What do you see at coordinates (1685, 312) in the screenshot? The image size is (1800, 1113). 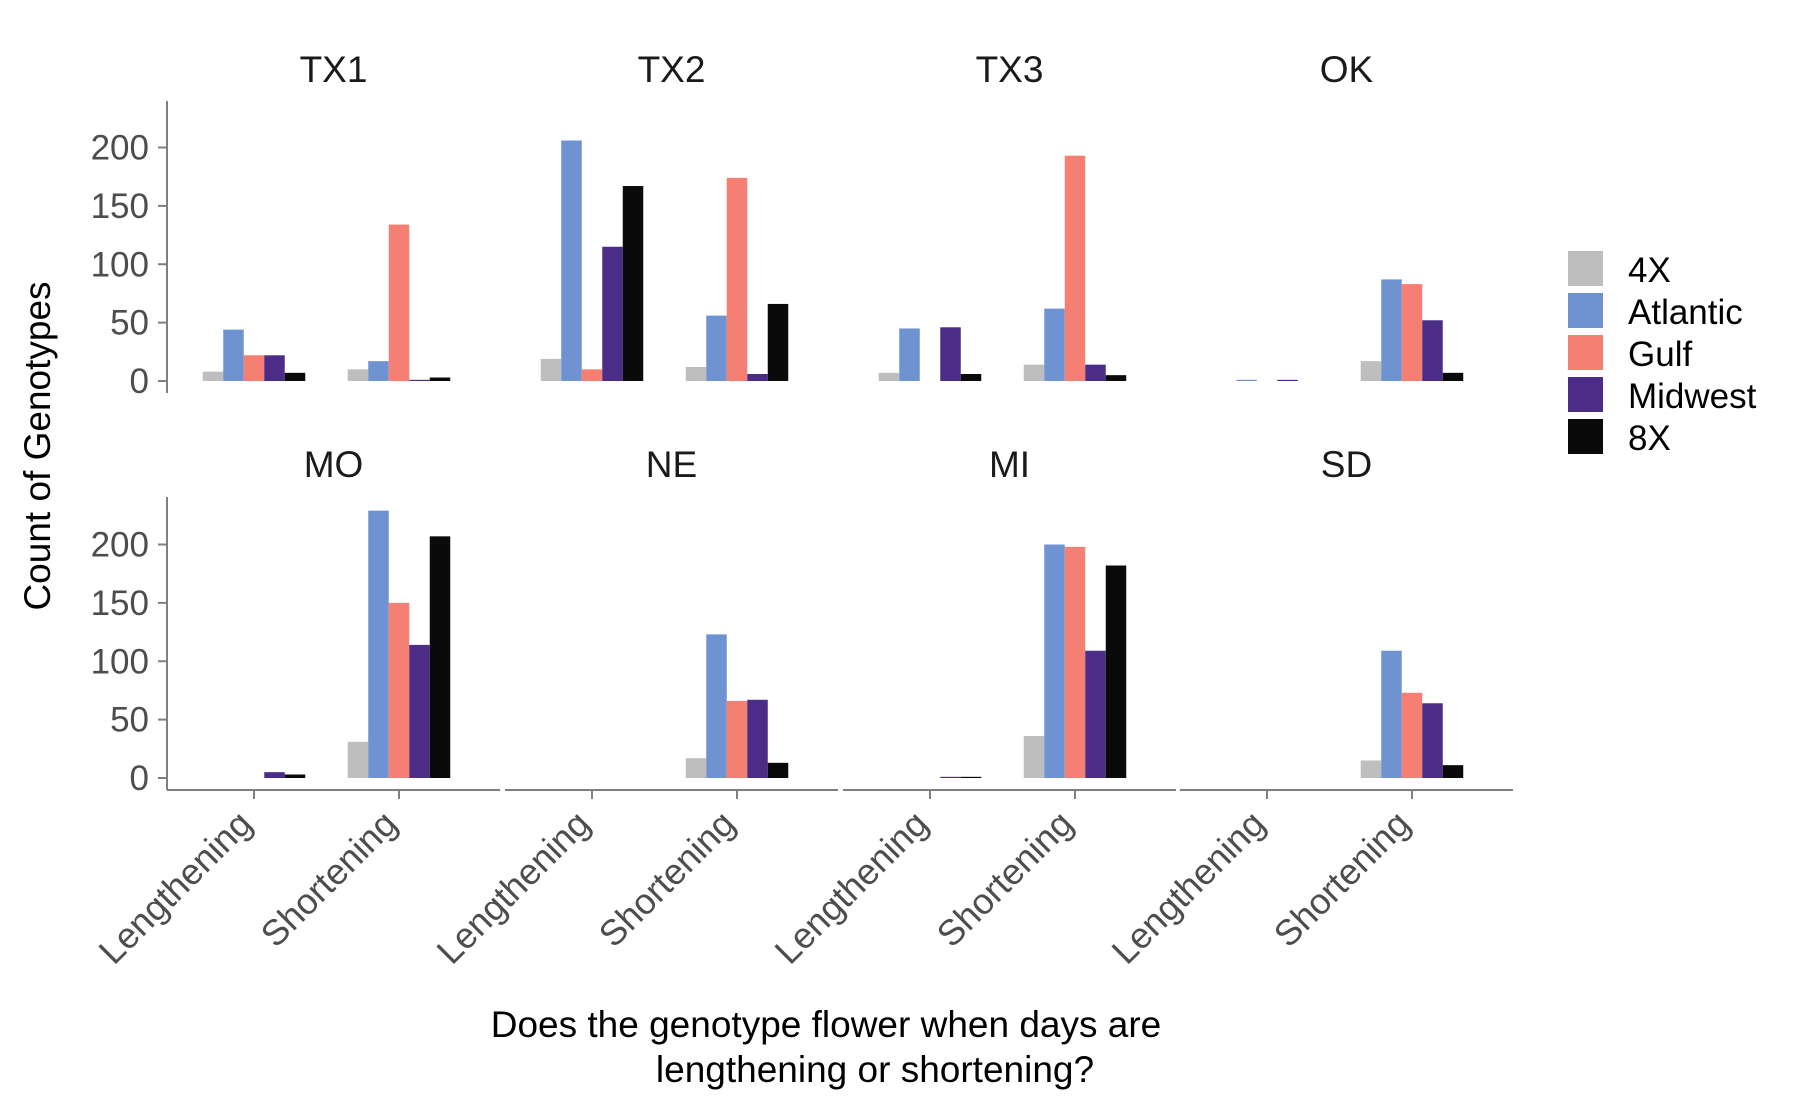 I see `legend-label-atlantic: Atlantic` at bounding box center [1685, 312].